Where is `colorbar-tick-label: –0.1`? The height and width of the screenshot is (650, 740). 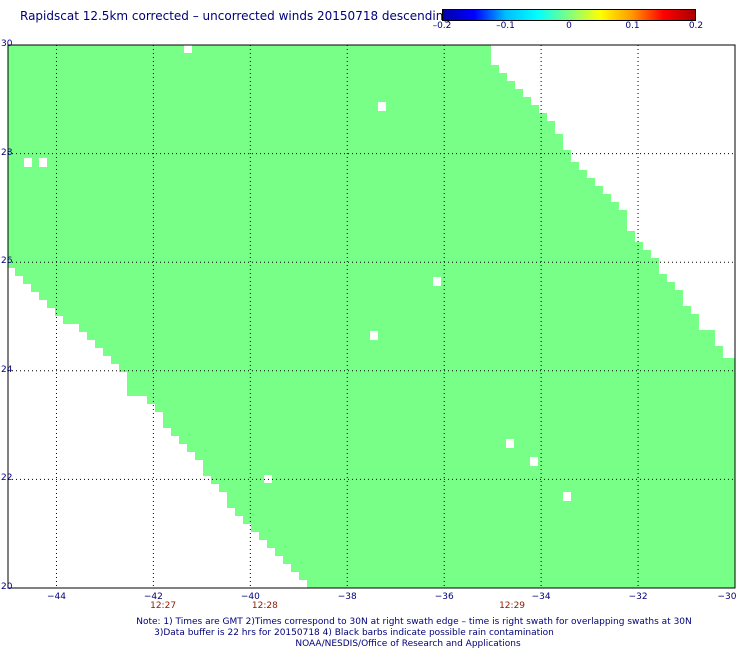 colorbar-tick-label: –0.1 is located at coordinates (505, 26).